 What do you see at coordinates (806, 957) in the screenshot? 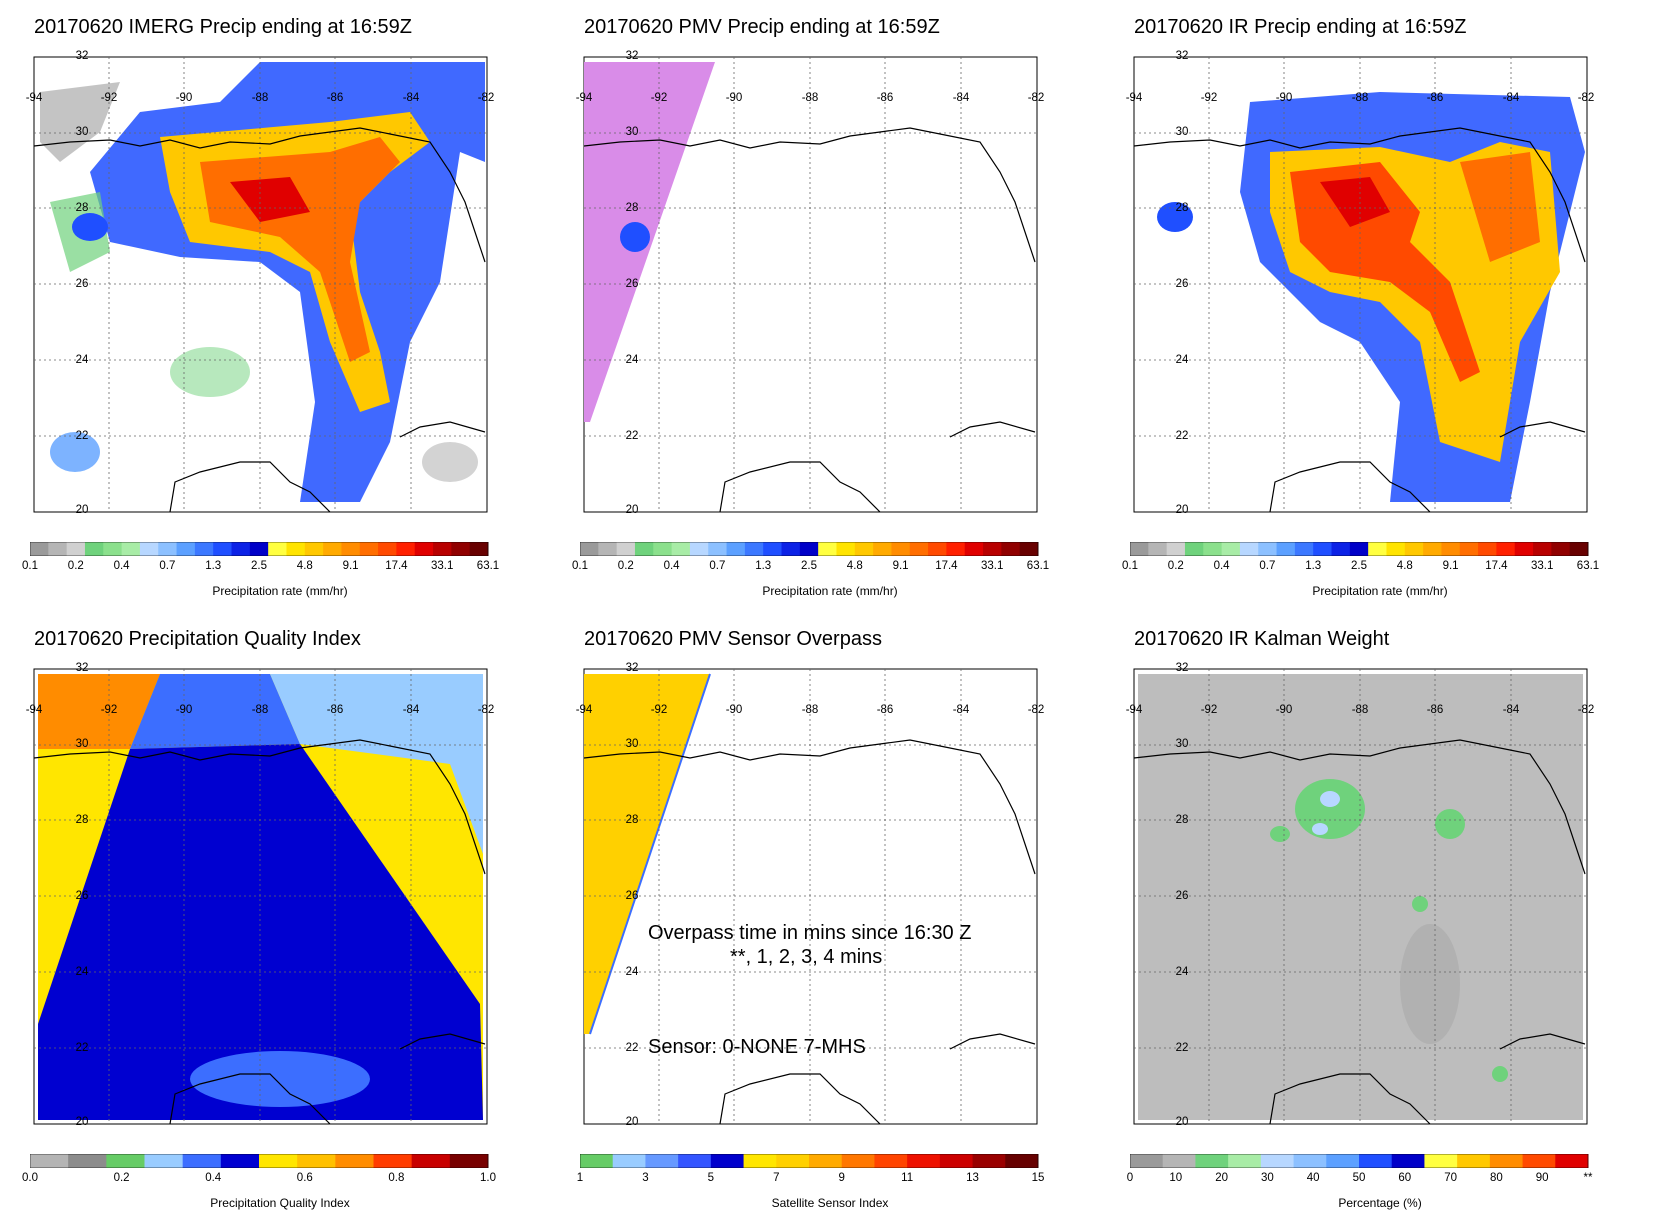
I see `overpass-values: **, 1, 2, 3, 4 mins` at bounding box center [806, 957].